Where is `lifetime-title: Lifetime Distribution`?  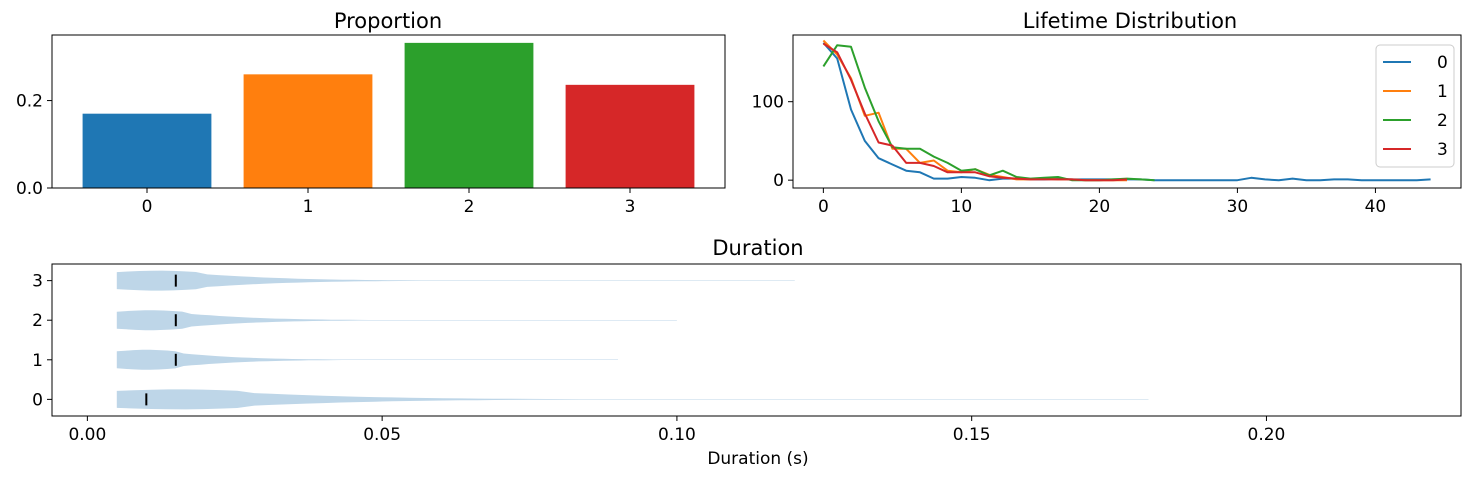 lifetime-title: Lifetime Distribution is located at coordinates (1130, 21).